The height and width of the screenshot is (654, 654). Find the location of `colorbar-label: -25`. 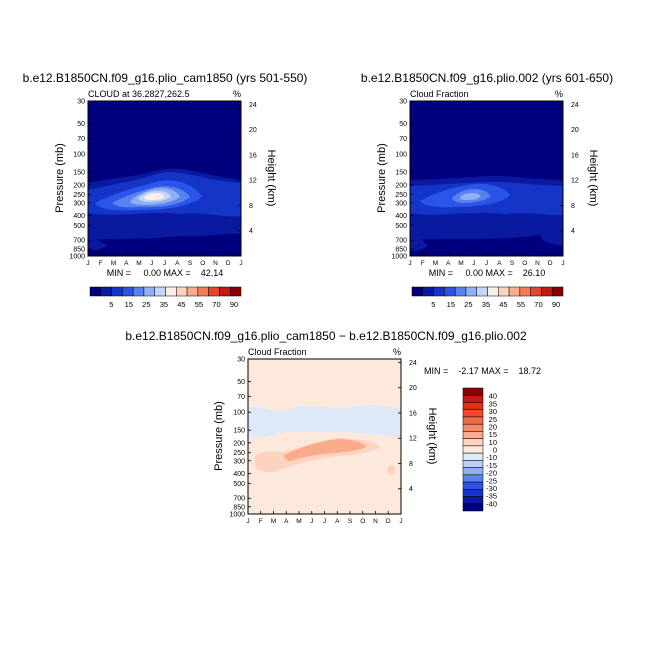

colorbar-label: -25 is located at coordinates (491, 480).